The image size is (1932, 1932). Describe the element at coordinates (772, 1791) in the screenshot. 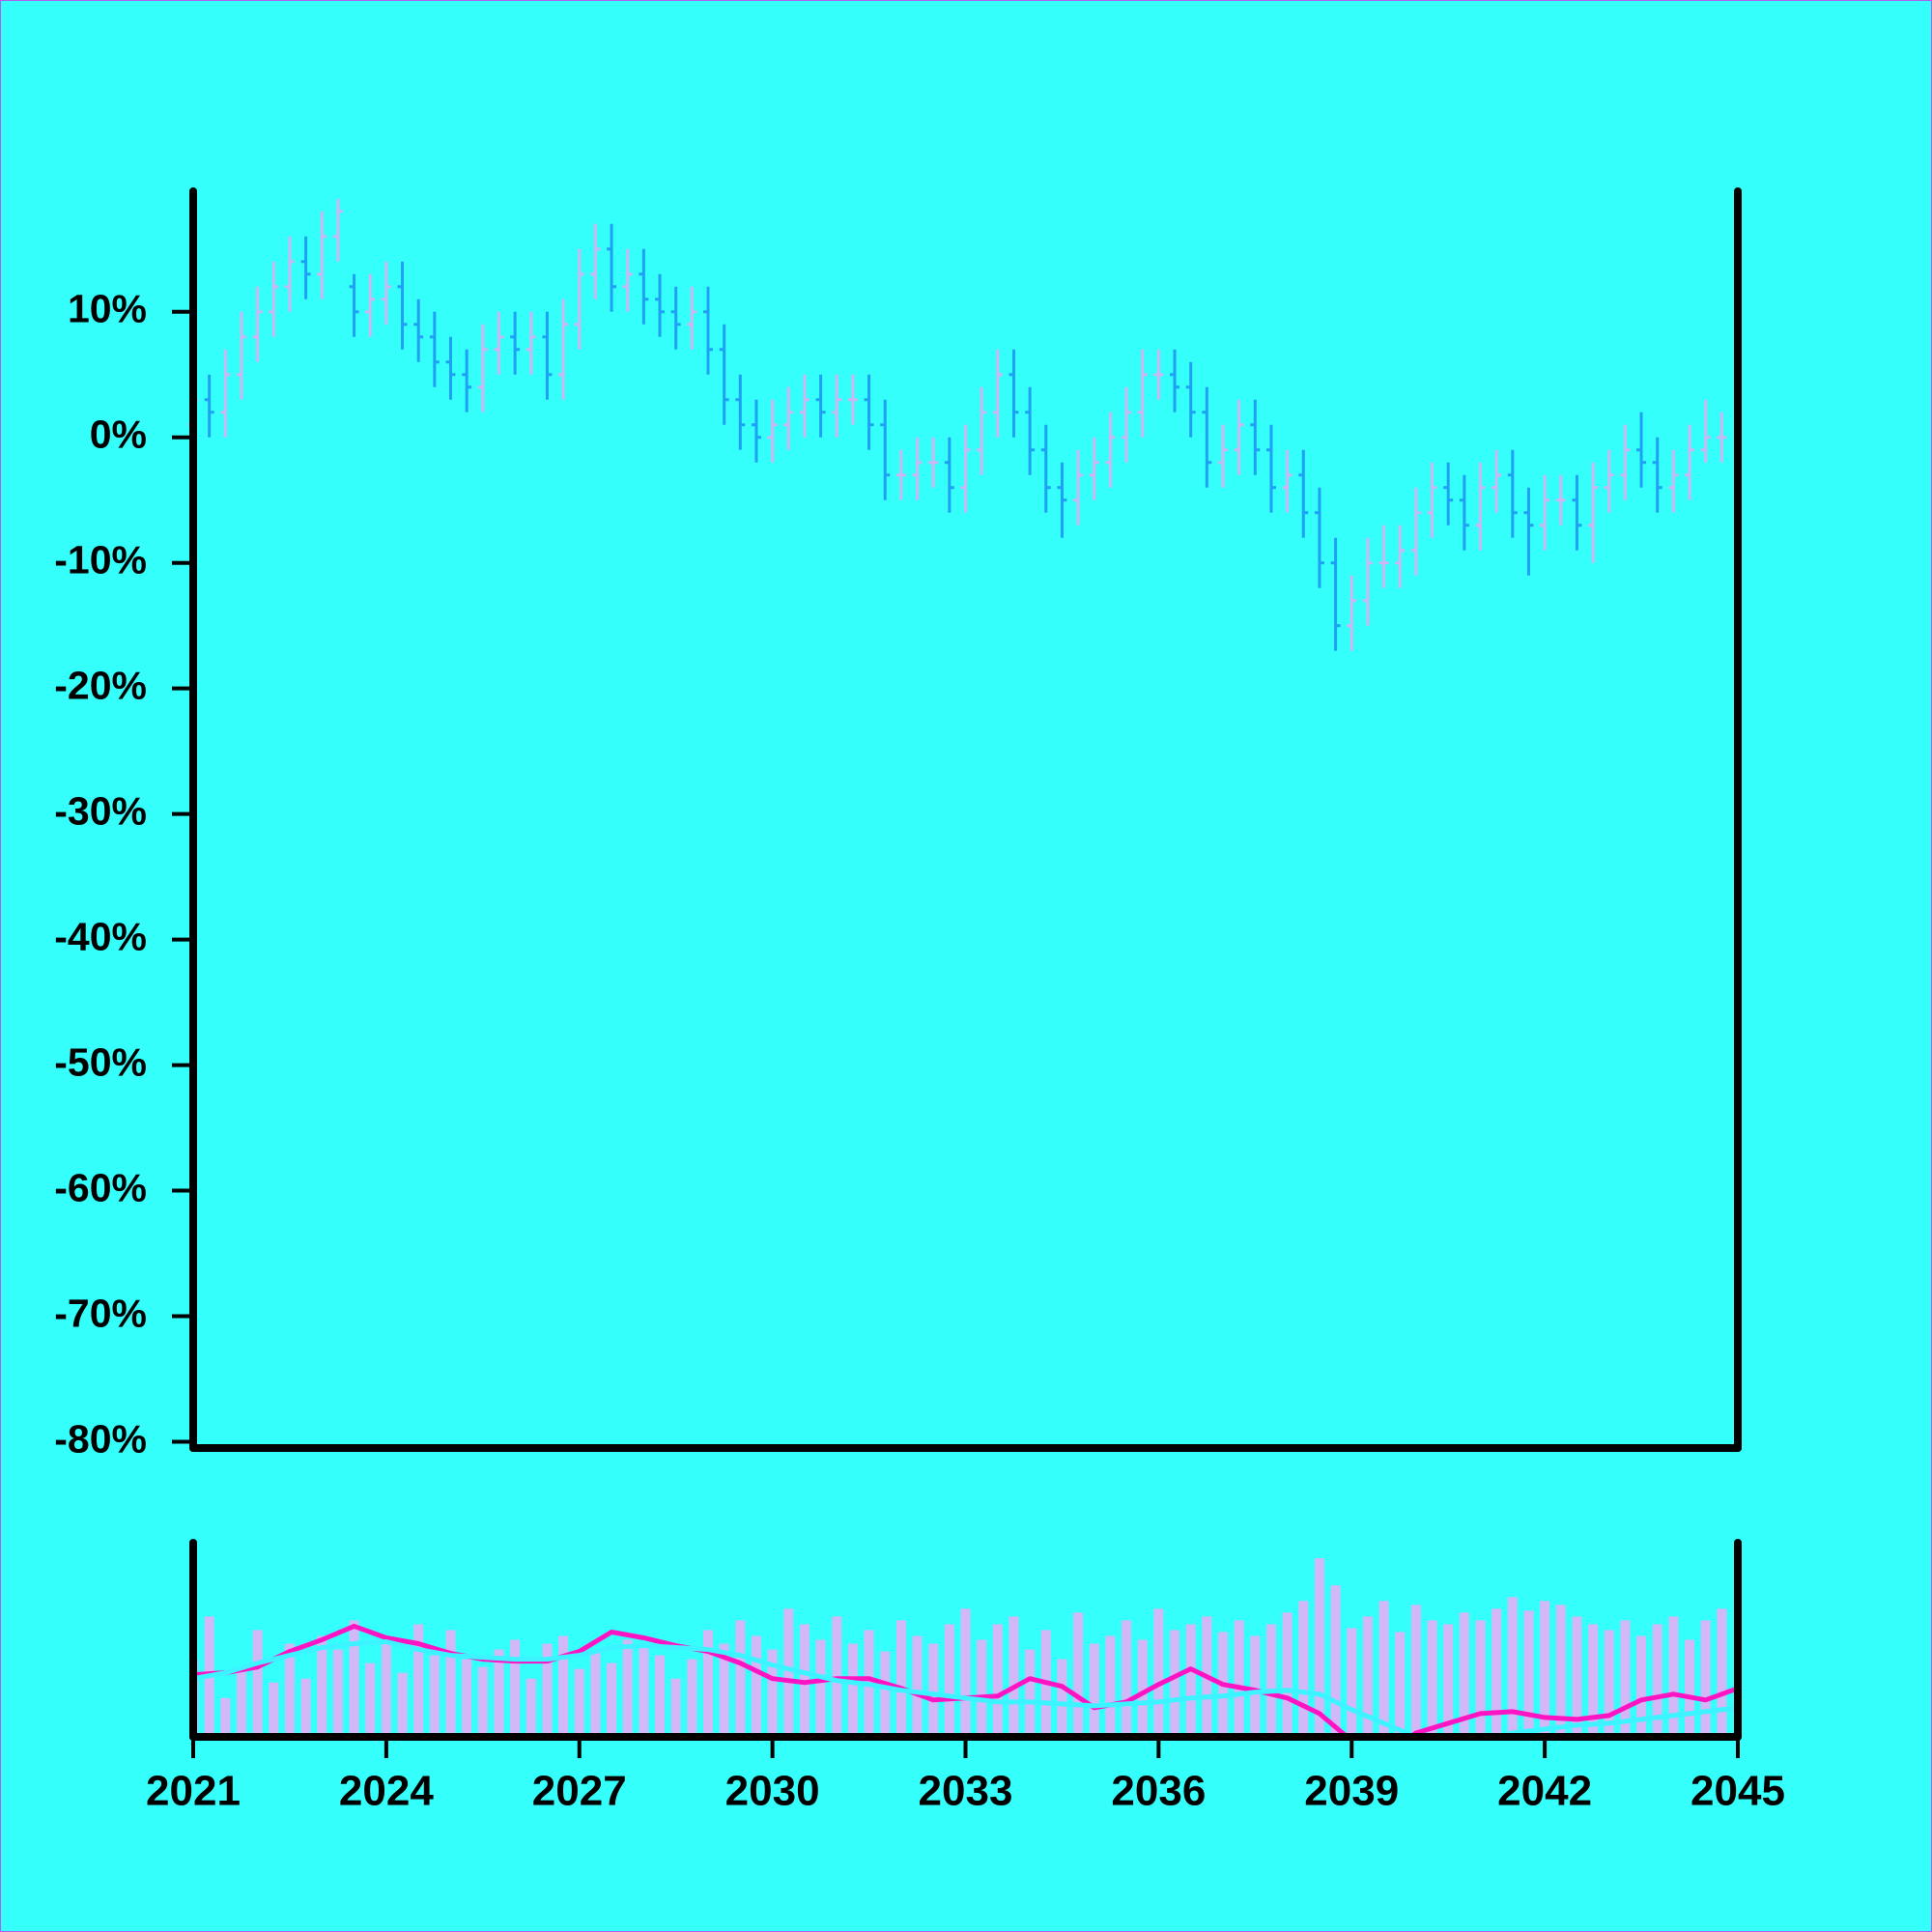

I see `x-tick-label: 2030` at that location.